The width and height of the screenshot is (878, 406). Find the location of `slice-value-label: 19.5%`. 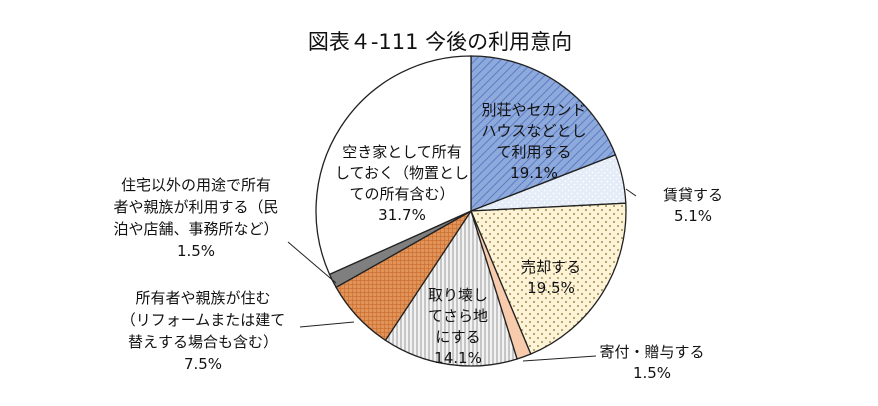

slice-value-label: 19.5% is located at coordinates (551, 288).